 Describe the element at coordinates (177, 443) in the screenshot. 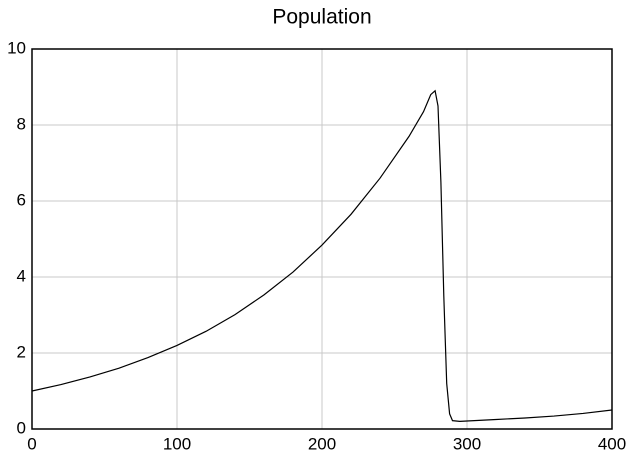

I see `x-tick-label: 100` at that location.